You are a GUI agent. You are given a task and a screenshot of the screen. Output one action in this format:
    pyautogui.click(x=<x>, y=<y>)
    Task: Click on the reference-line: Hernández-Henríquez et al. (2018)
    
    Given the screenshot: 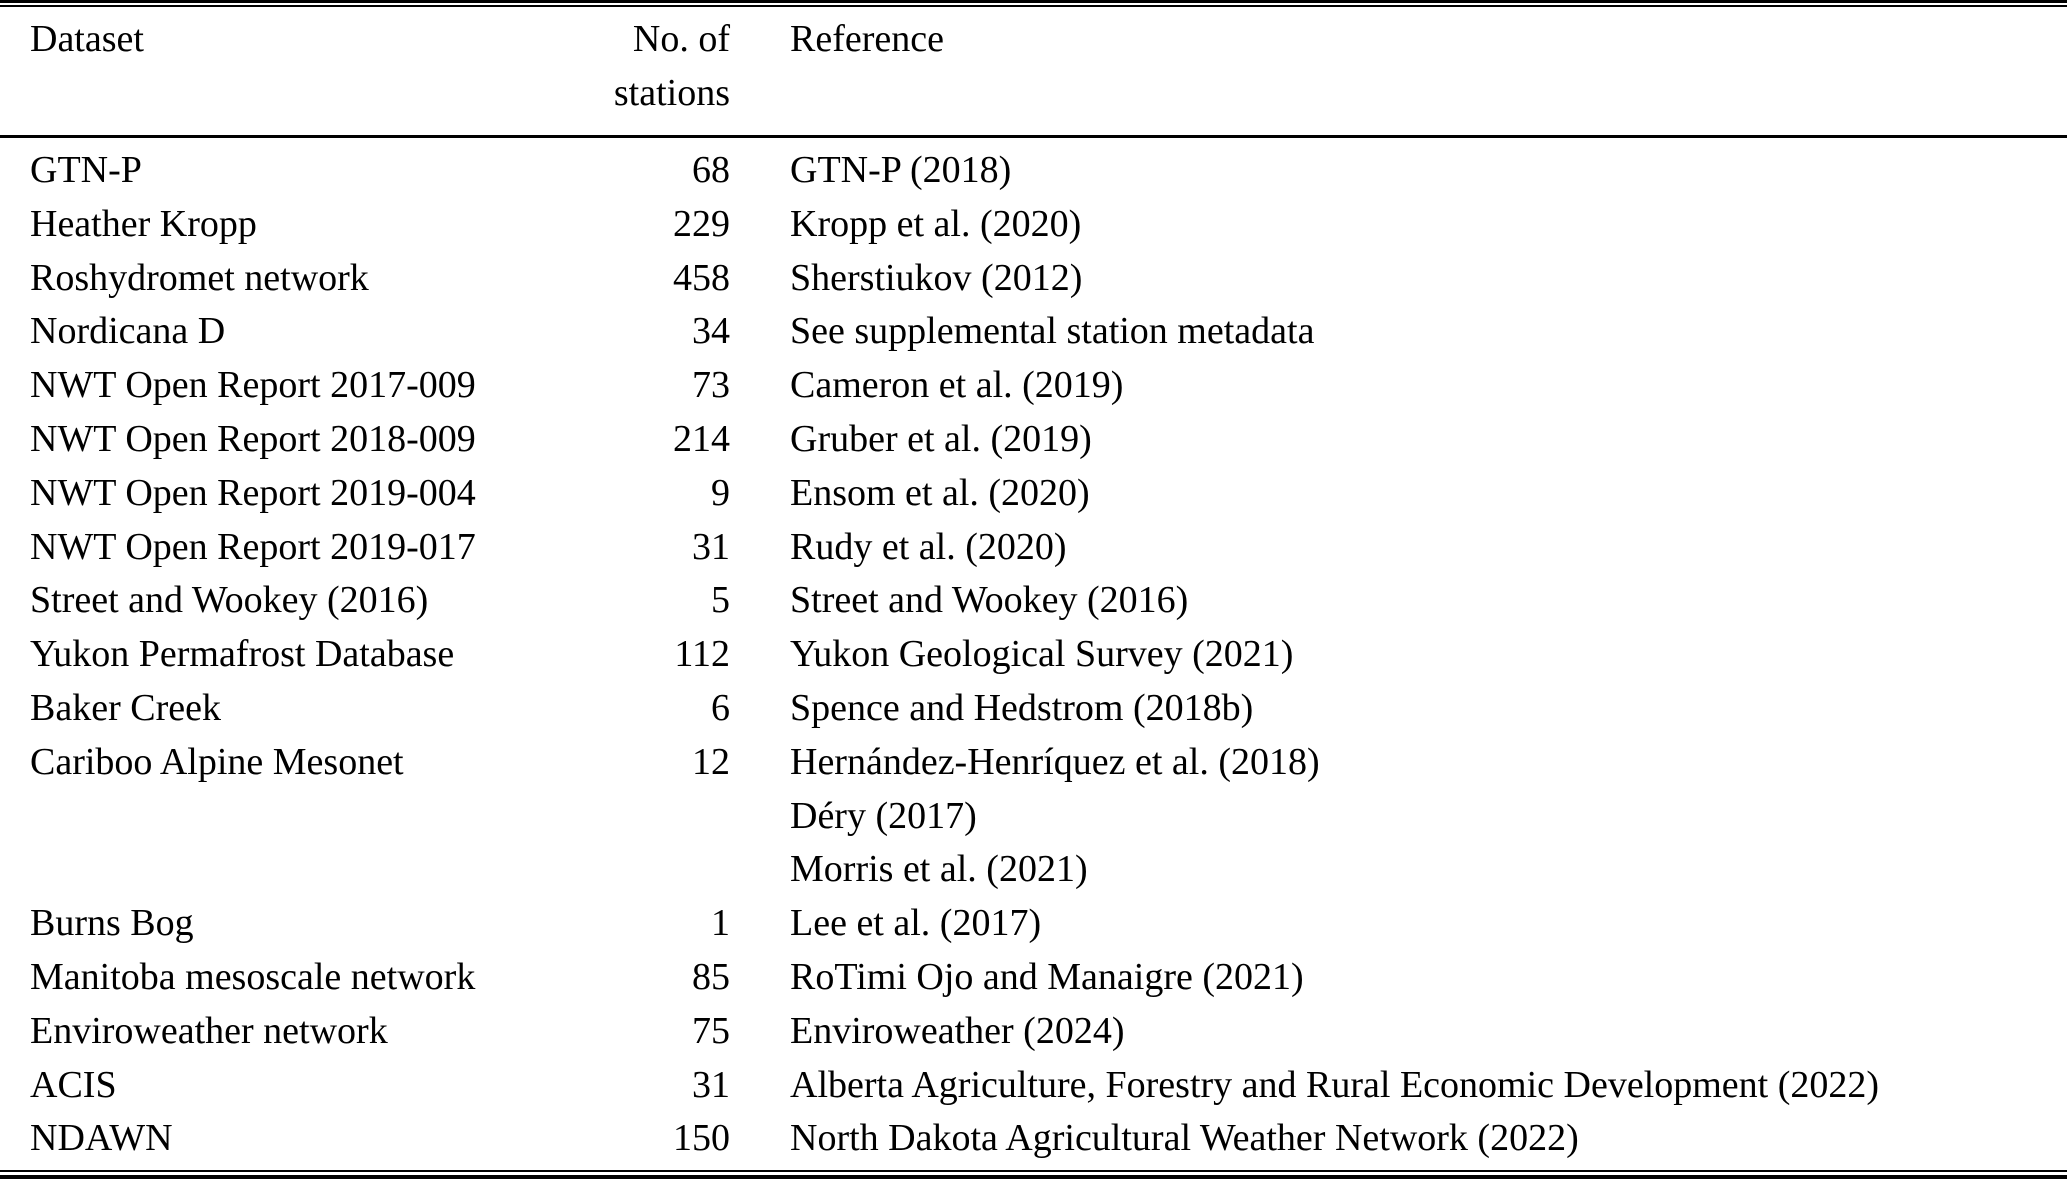 What is the action you would take?
    pyautogui.click(x=1055, y=761)
    